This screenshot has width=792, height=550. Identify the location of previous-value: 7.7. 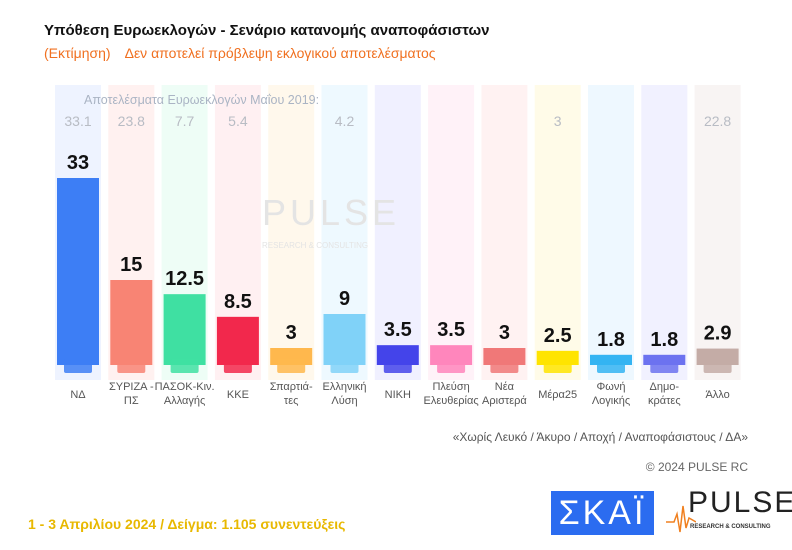
(185, 121).